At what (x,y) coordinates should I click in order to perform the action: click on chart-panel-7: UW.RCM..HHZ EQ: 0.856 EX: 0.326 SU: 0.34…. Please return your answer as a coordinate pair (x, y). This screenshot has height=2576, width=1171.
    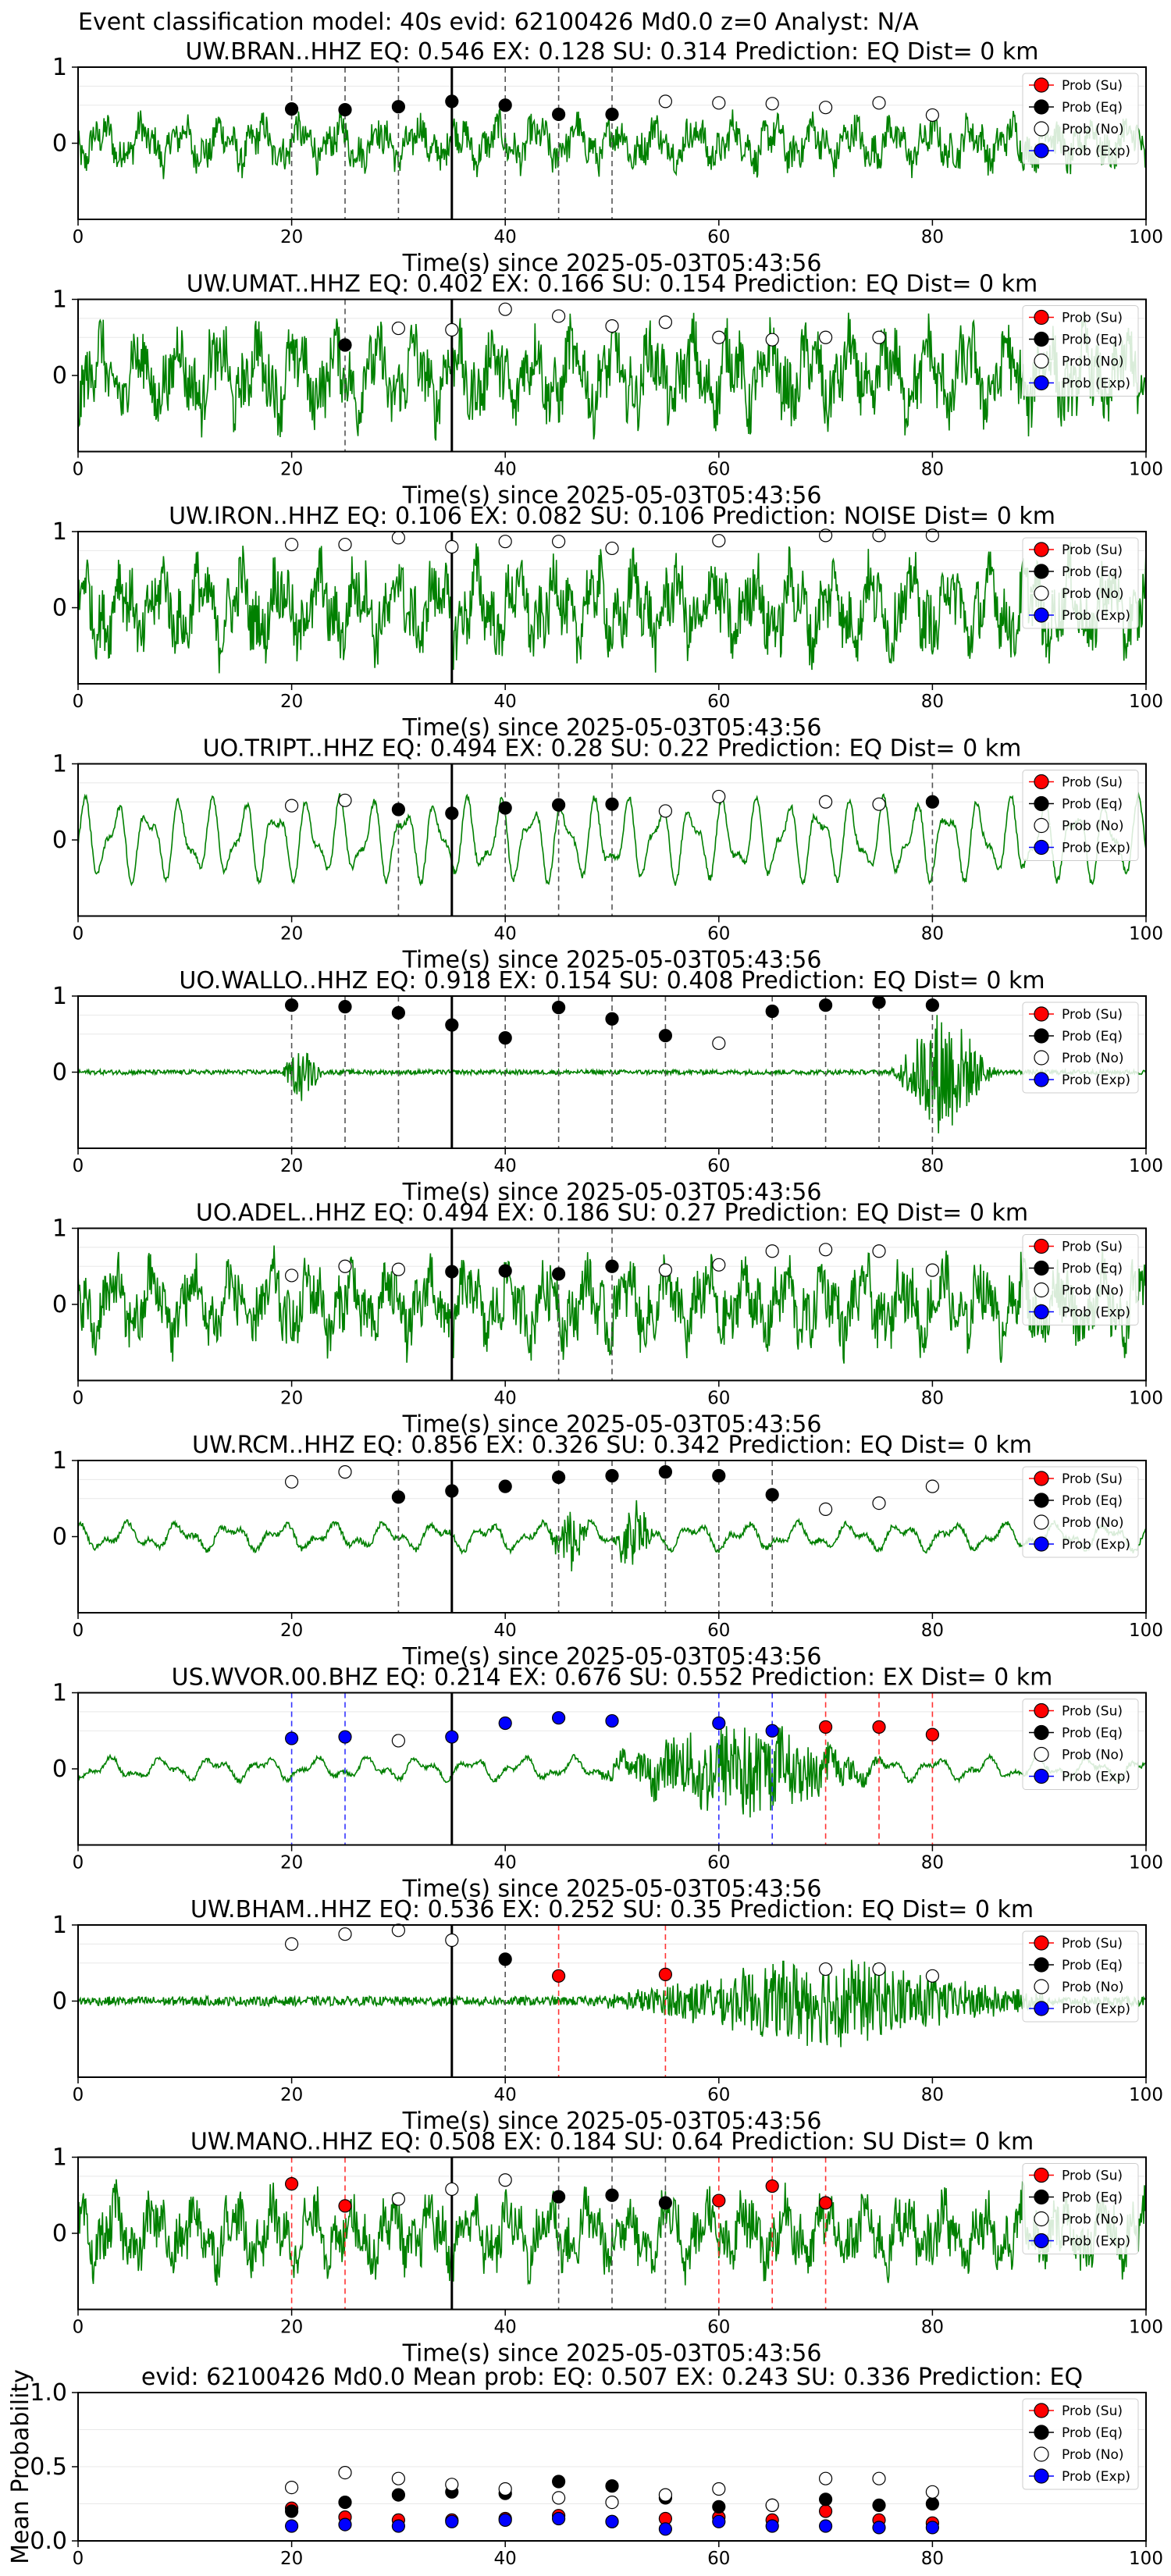
    Looking at the image, I should click on (607, 1551).